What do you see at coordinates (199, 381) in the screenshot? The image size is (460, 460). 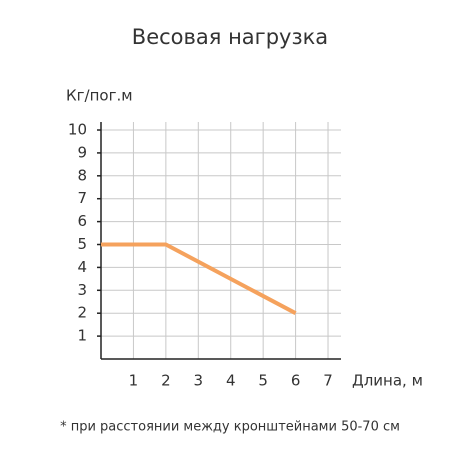 I see `x-tick-label: 3` at bounding box center [199, 381].